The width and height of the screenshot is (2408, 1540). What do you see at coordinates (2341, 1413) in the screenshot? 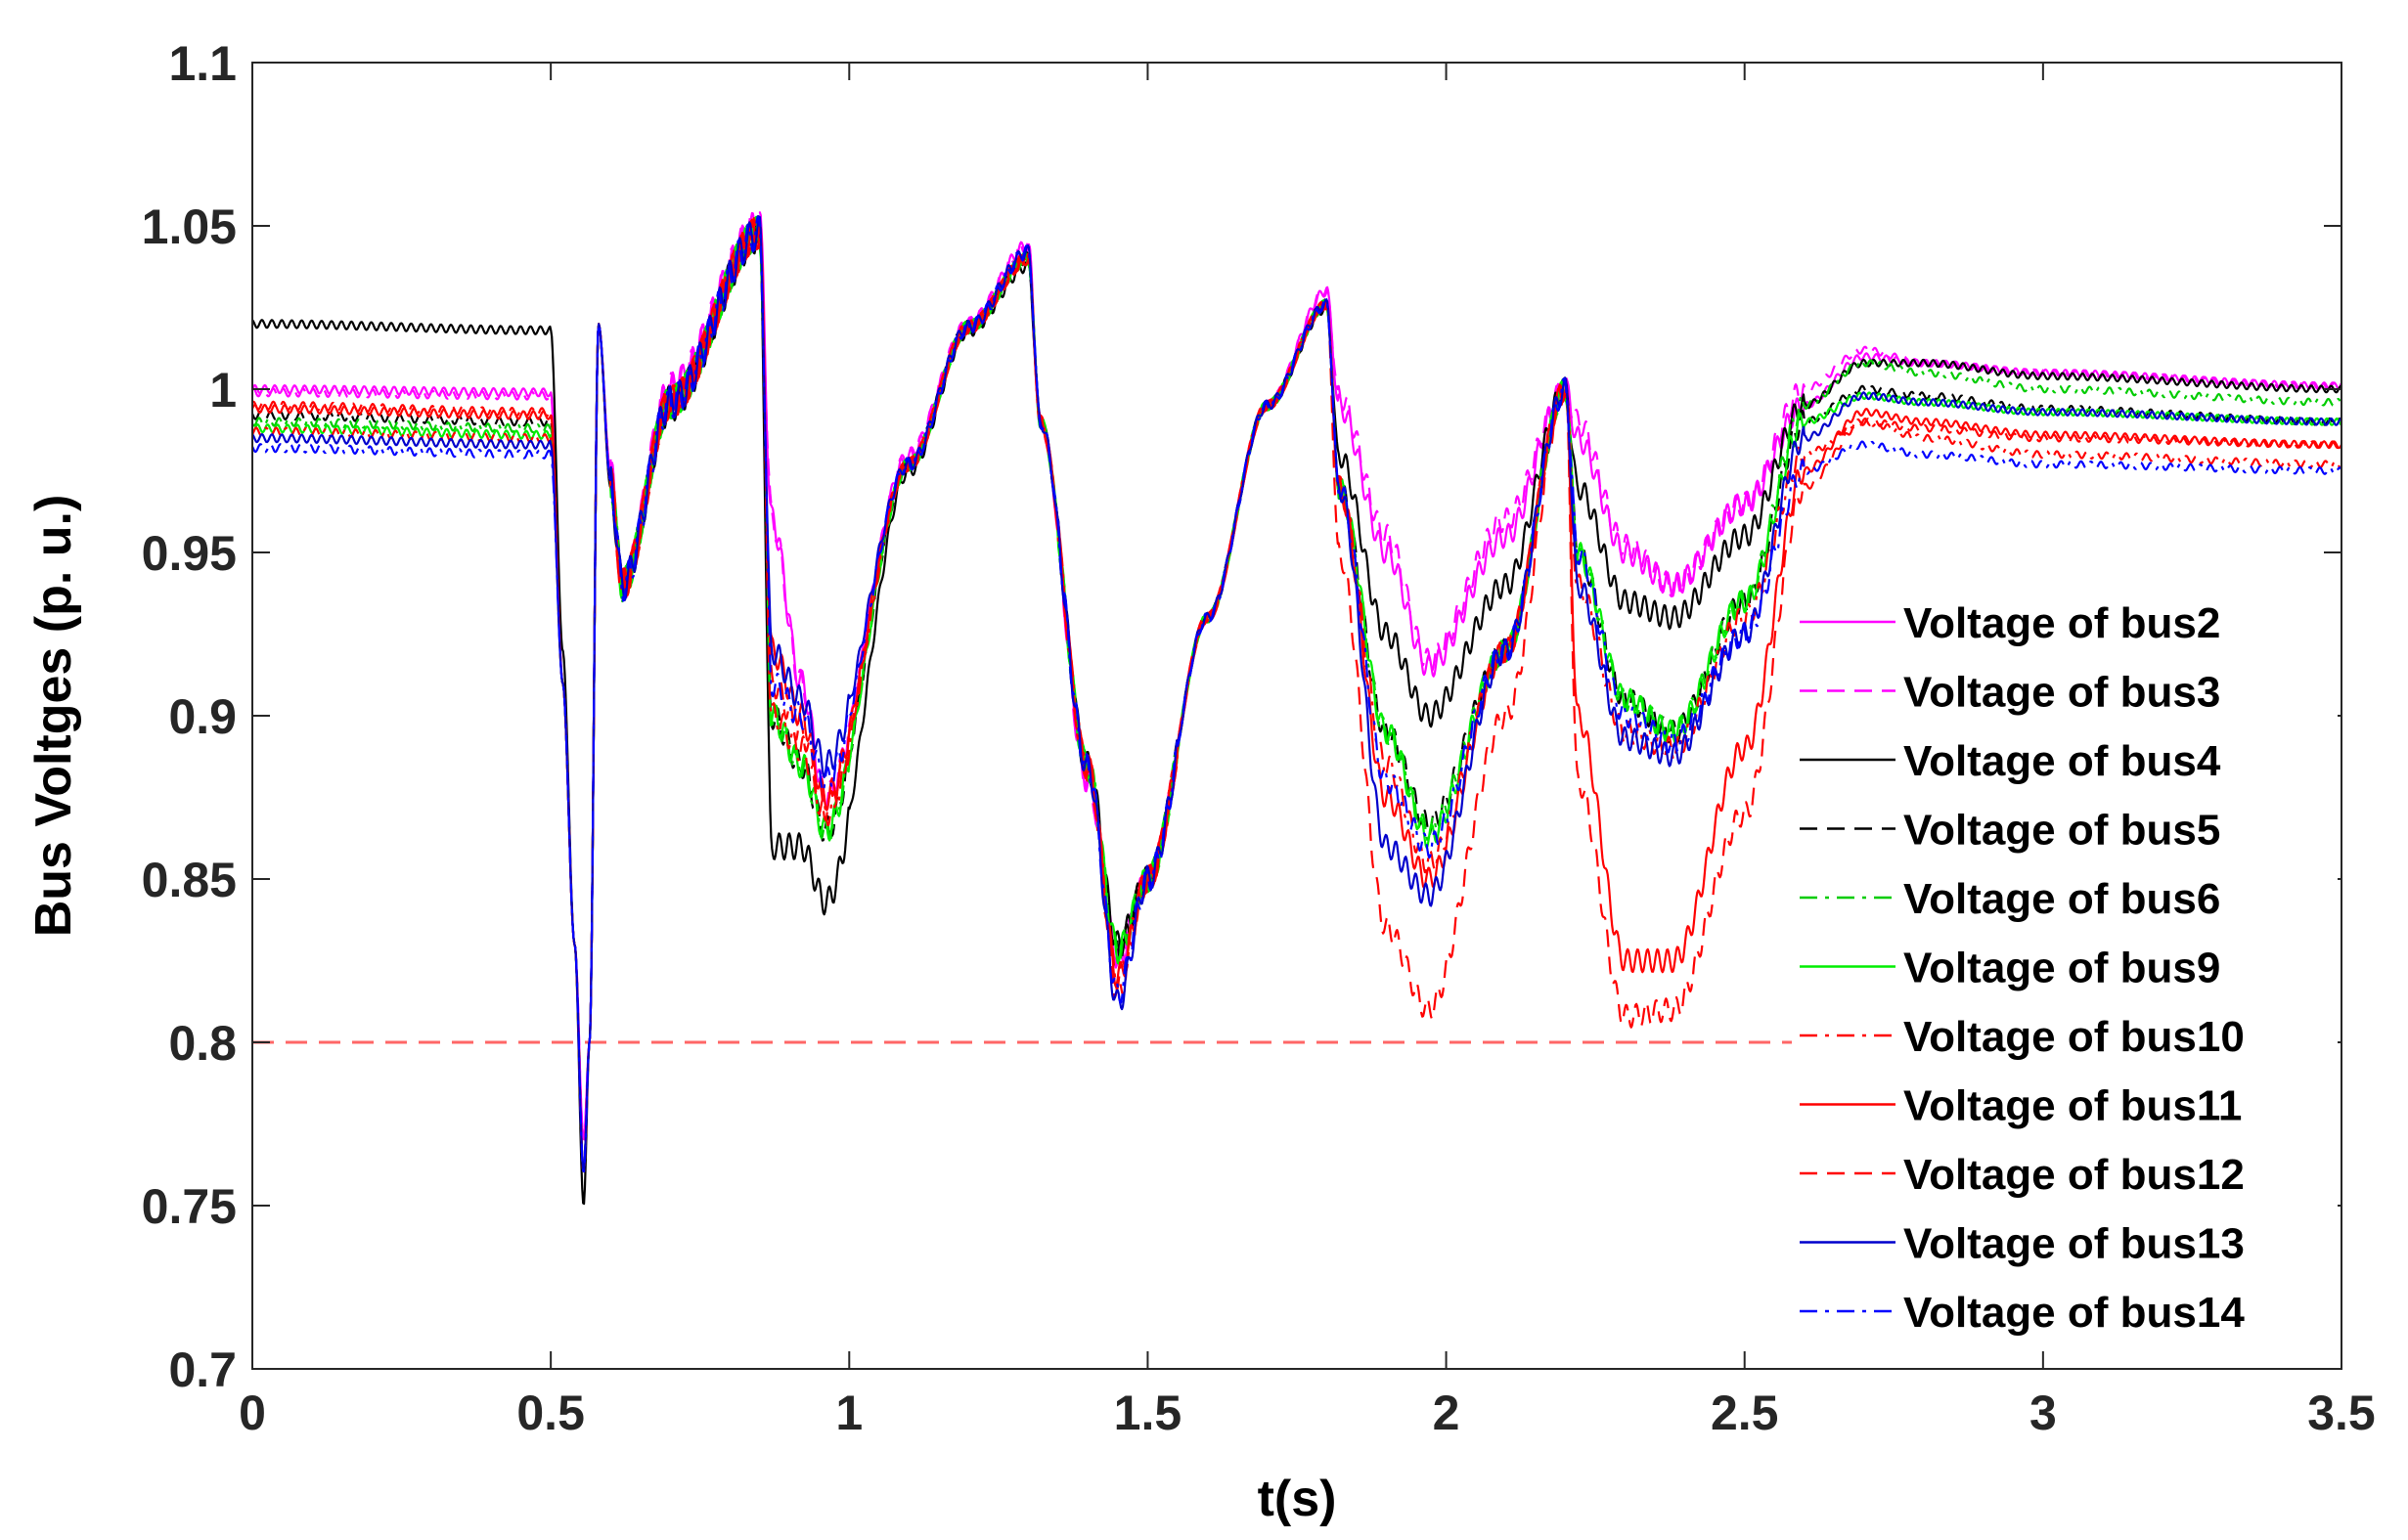
I see `x-tick-label: 3.5` at bounding box center [2341, 1413].